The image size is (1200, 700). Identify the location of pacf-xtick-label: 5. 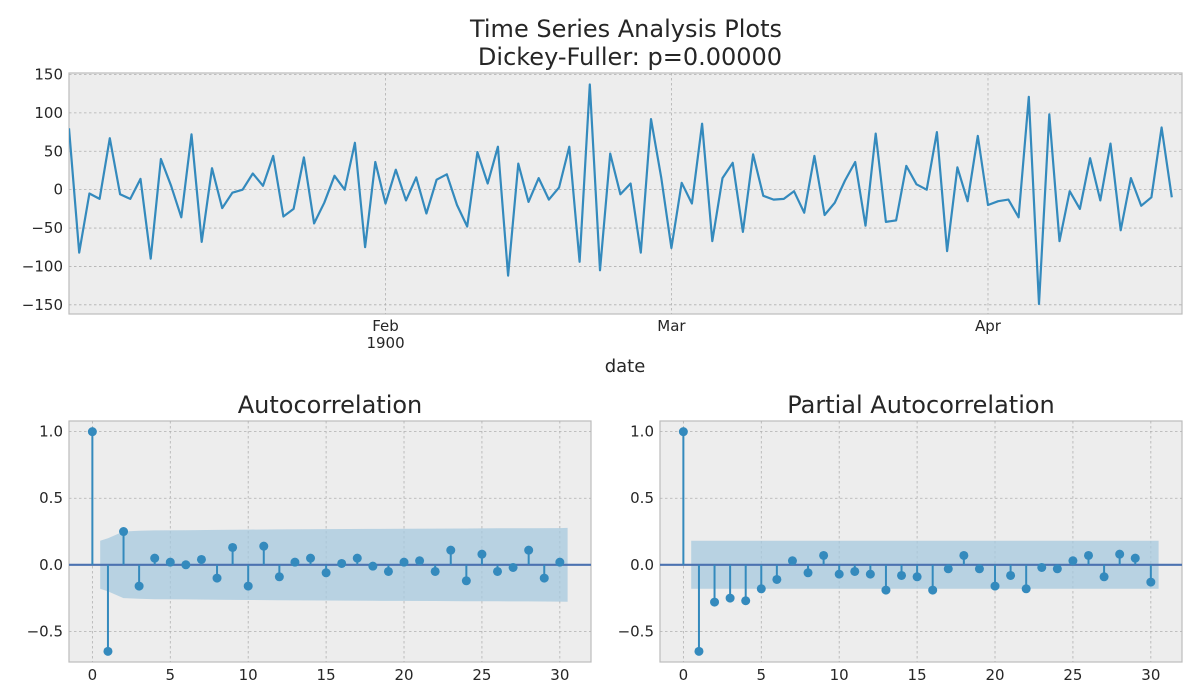
(762, 675).